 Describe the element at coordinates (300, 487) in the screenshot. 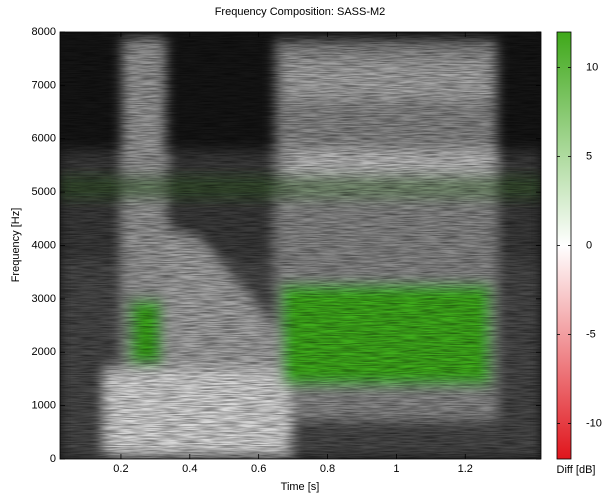

I see `x-axis-label: Time [s]` at that location.